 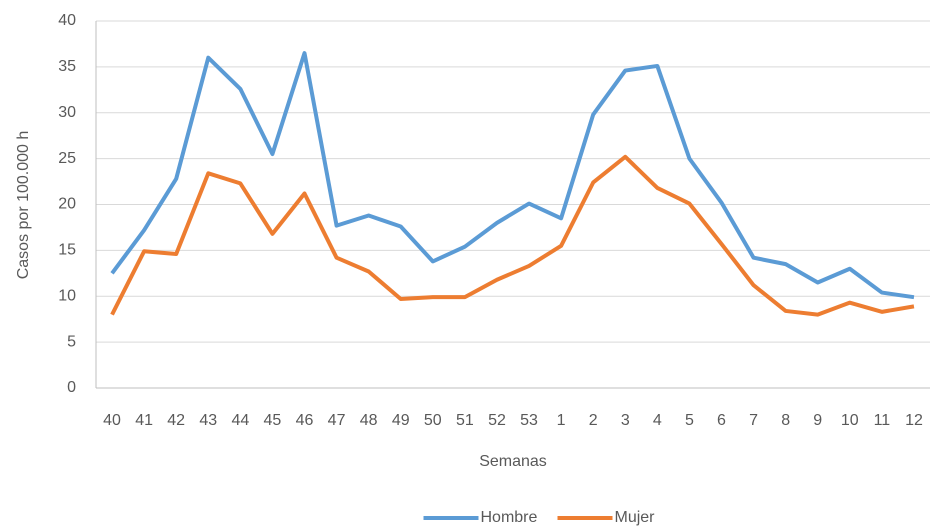 What do you see at coordinates (513, 461) in the screenshot?
I see `x-axis-label: Semanas` at bounding box center [513, 461].